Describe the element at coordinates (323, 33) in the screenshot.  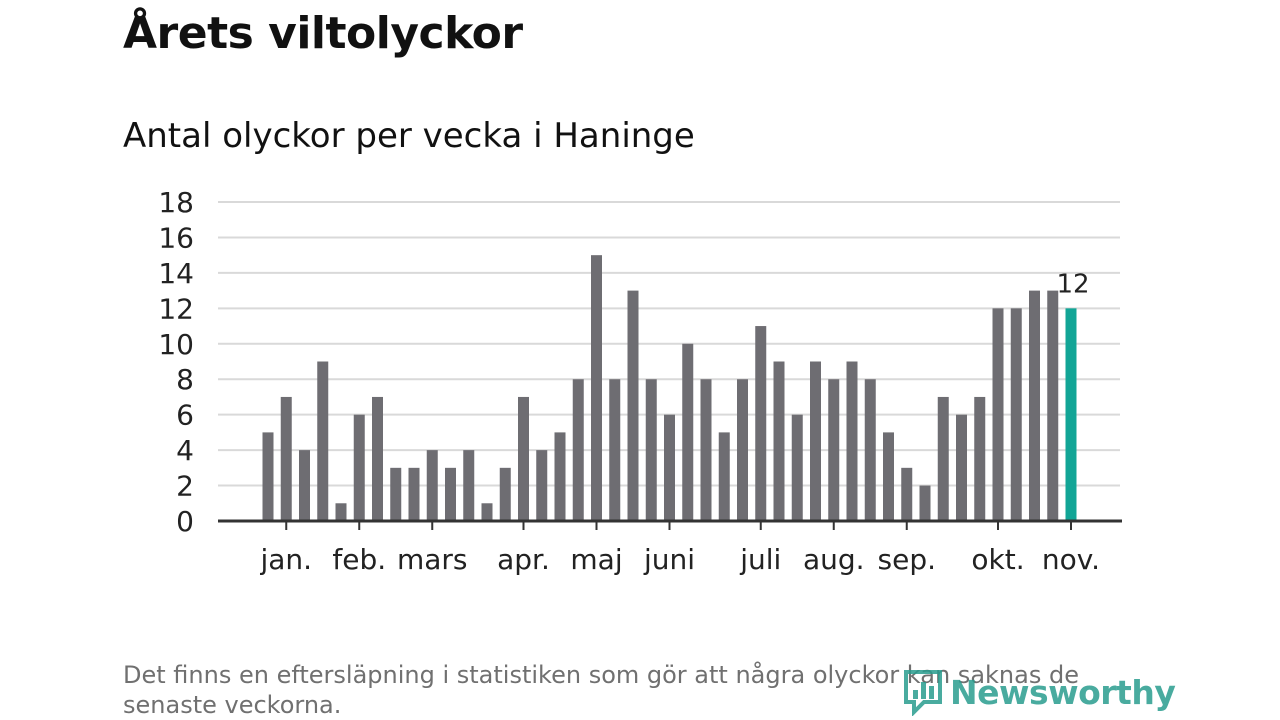
I see `chart-title: Årets viltolyckor` at that location.